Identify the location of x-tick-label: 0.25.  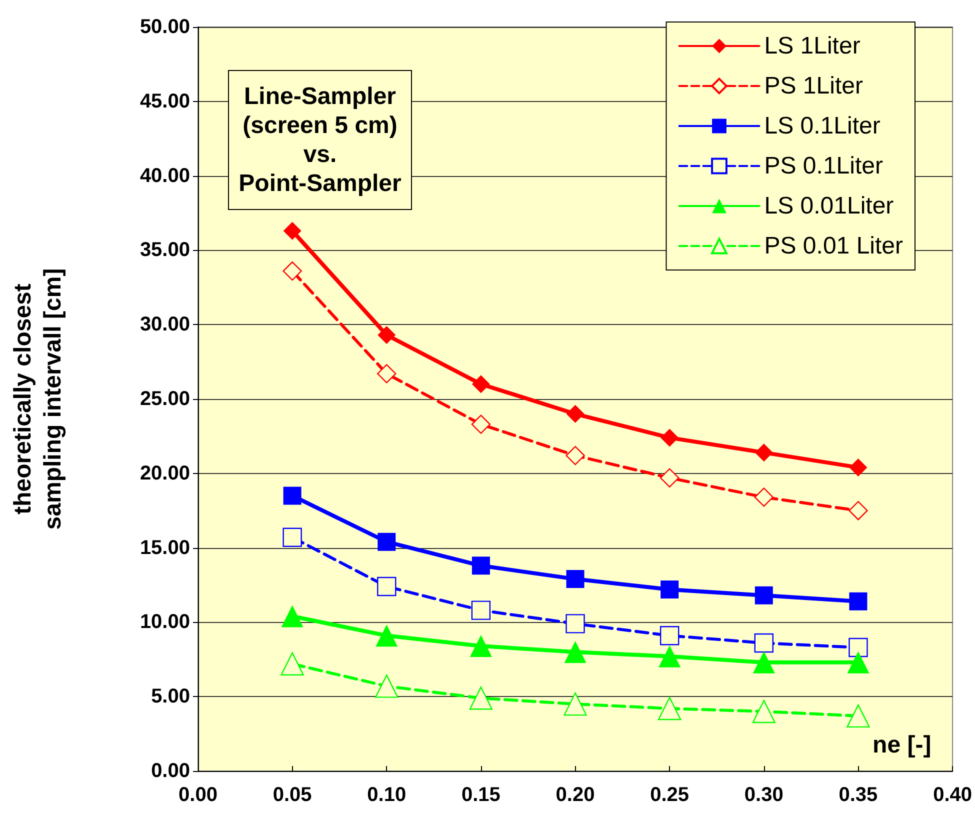
(670, 795).